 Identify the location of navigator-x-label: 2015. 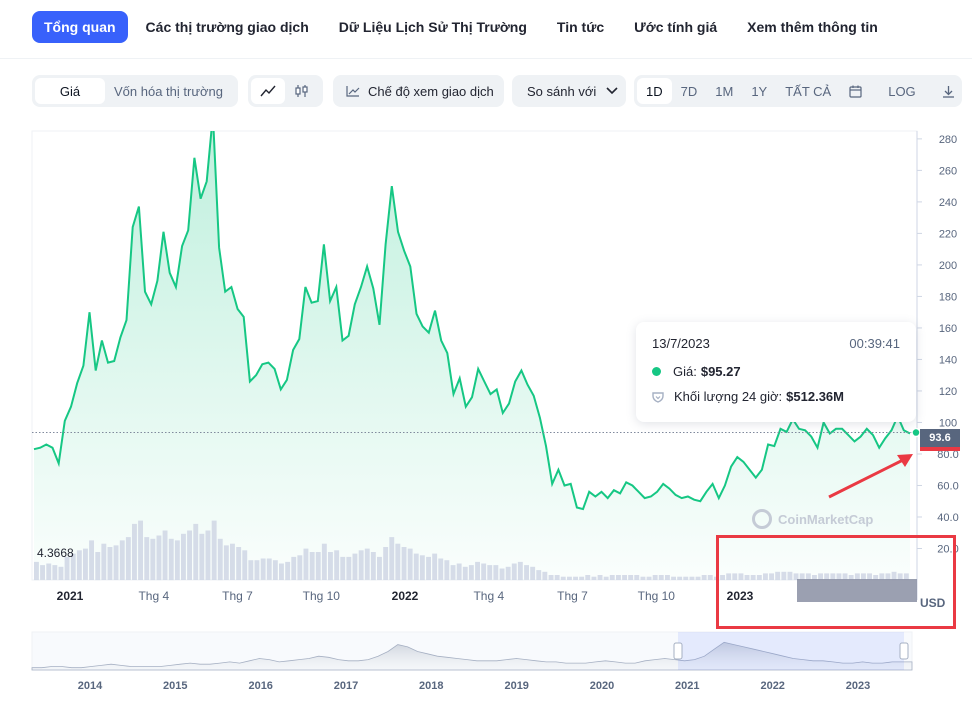
(175, 686).